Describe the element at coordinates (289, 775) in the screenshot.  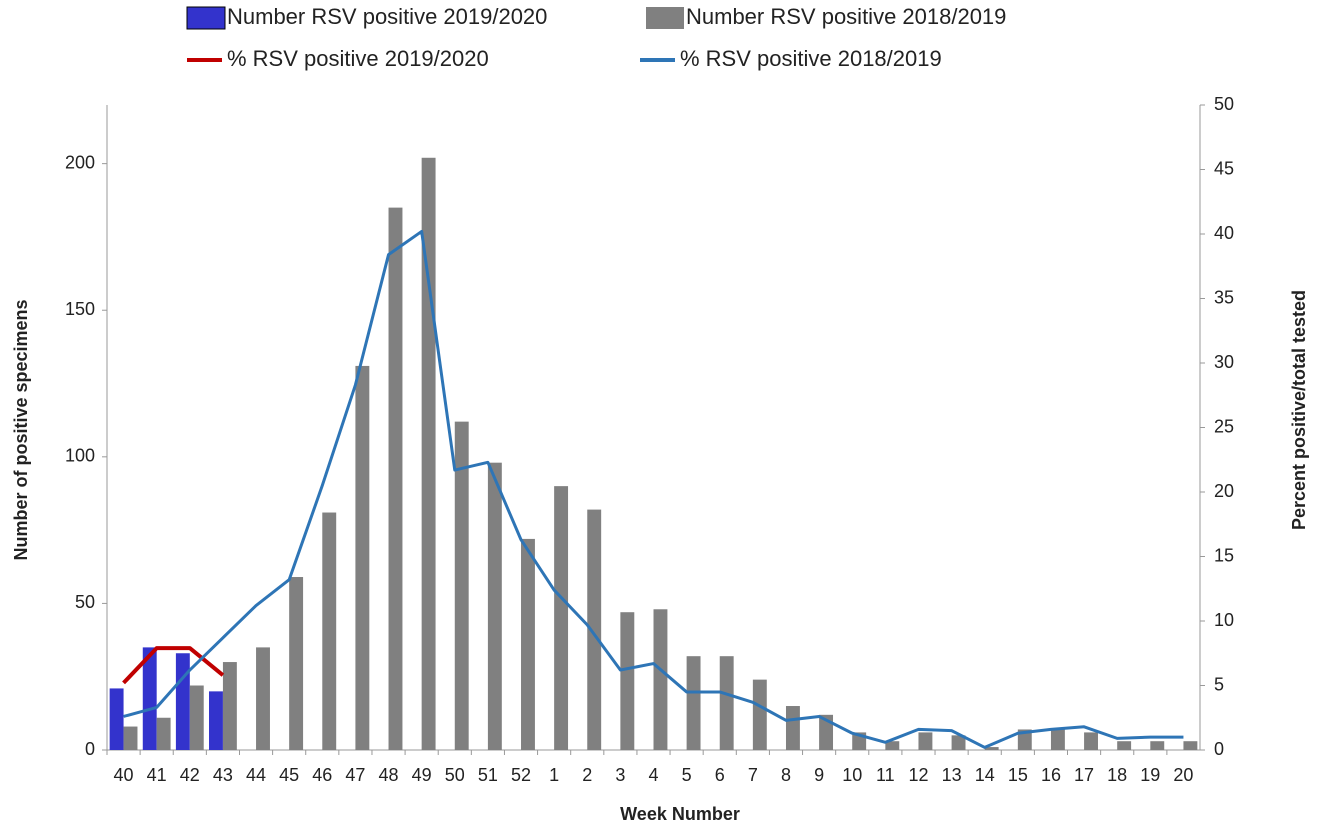
I see `x-tick-label: 45` at that location.